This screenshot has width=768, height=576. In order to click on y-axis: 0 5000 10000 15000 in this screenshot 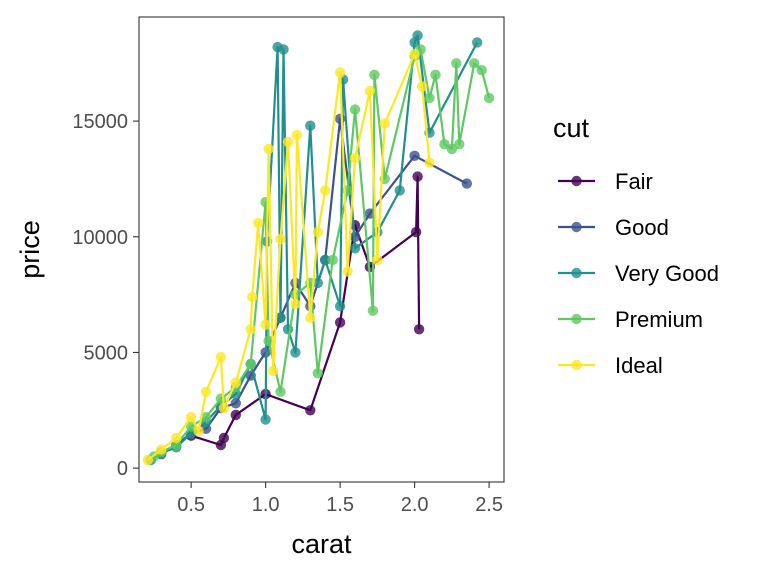, I will do `click(105, 295)`.